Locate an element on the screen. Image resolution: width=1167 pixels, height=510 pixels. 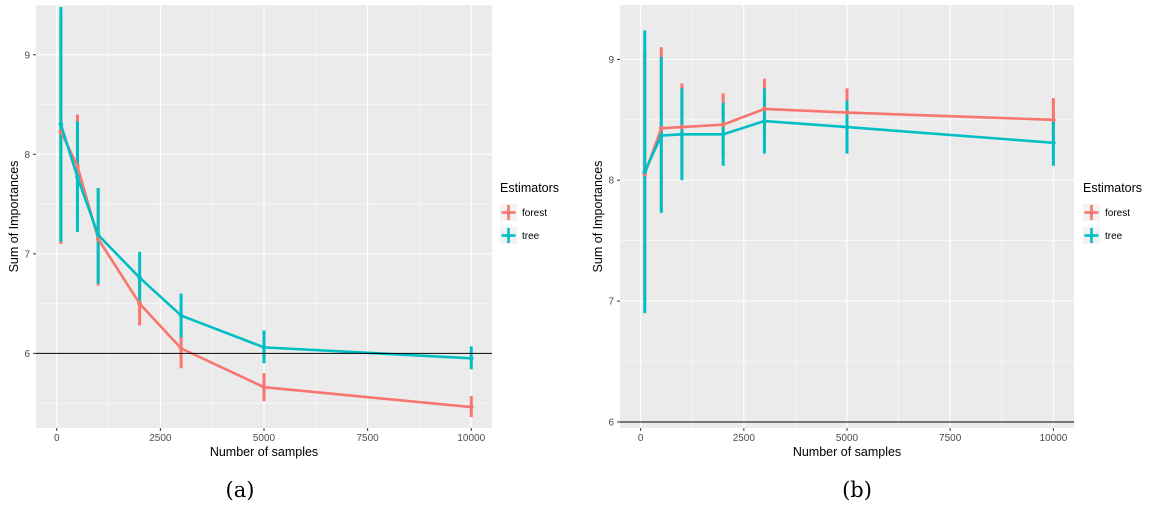
panel-caption: (b) is located at coordinates (857, 490).